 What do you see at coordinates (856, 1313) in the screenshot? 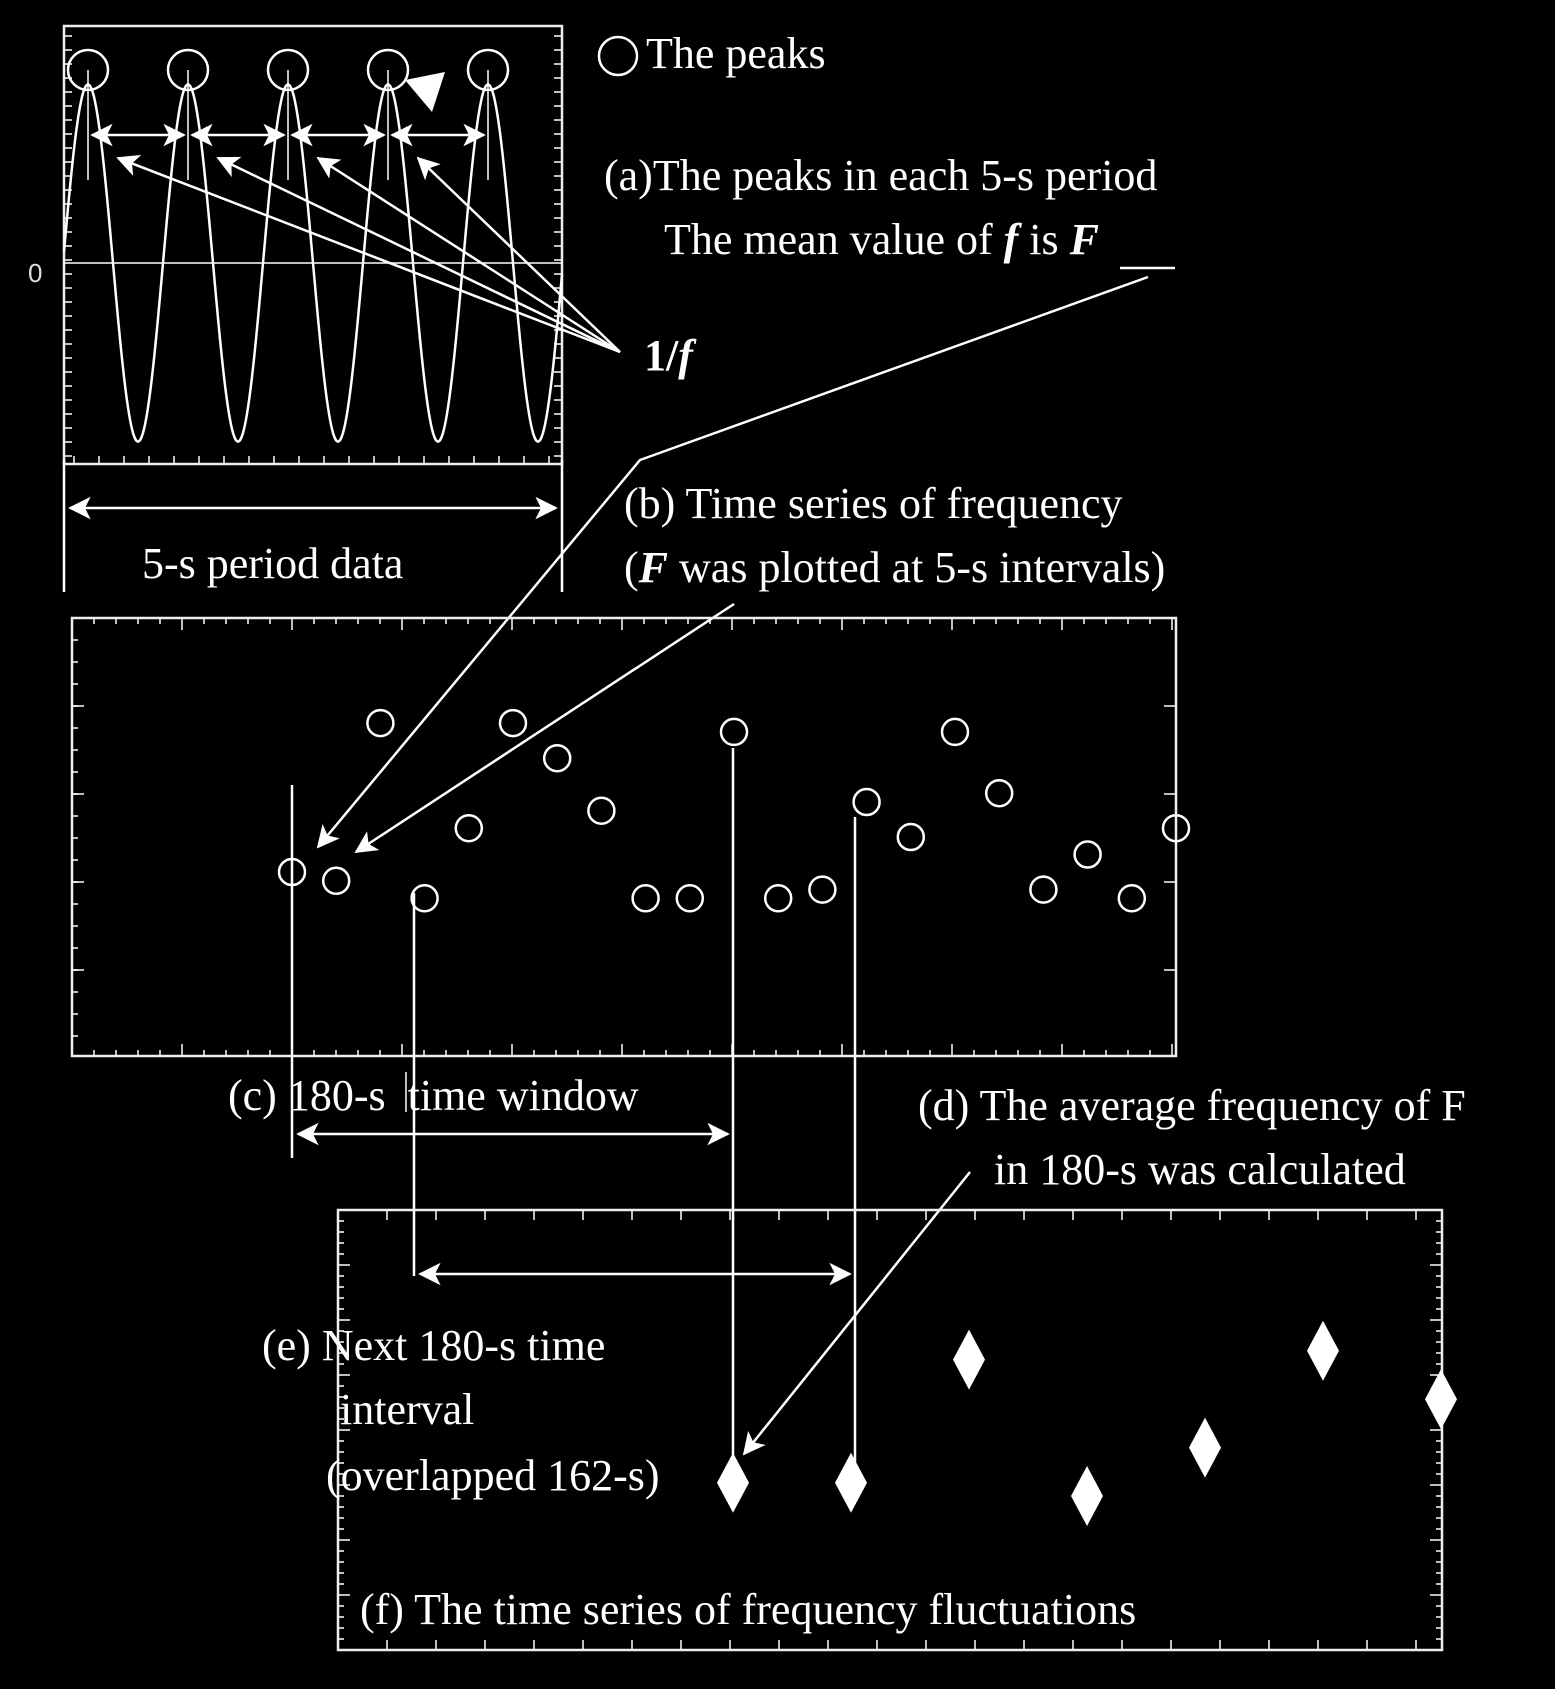
I see `average-pointer` at bounding box center [856, 1313].